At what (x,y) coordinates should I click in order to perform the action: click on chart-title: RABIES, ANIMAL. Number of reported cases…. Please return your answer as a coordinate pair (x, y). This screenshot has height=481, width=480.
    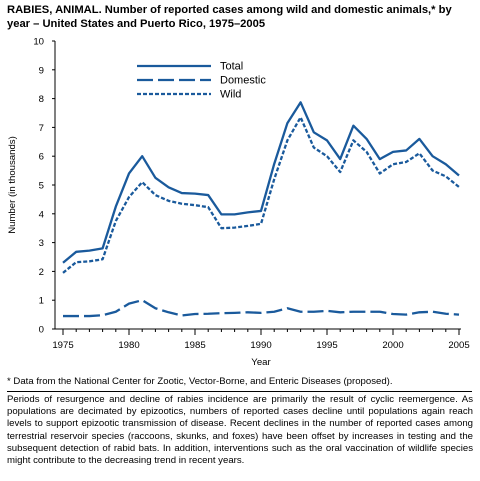
    Looking at the image, I should click on (229, 17).